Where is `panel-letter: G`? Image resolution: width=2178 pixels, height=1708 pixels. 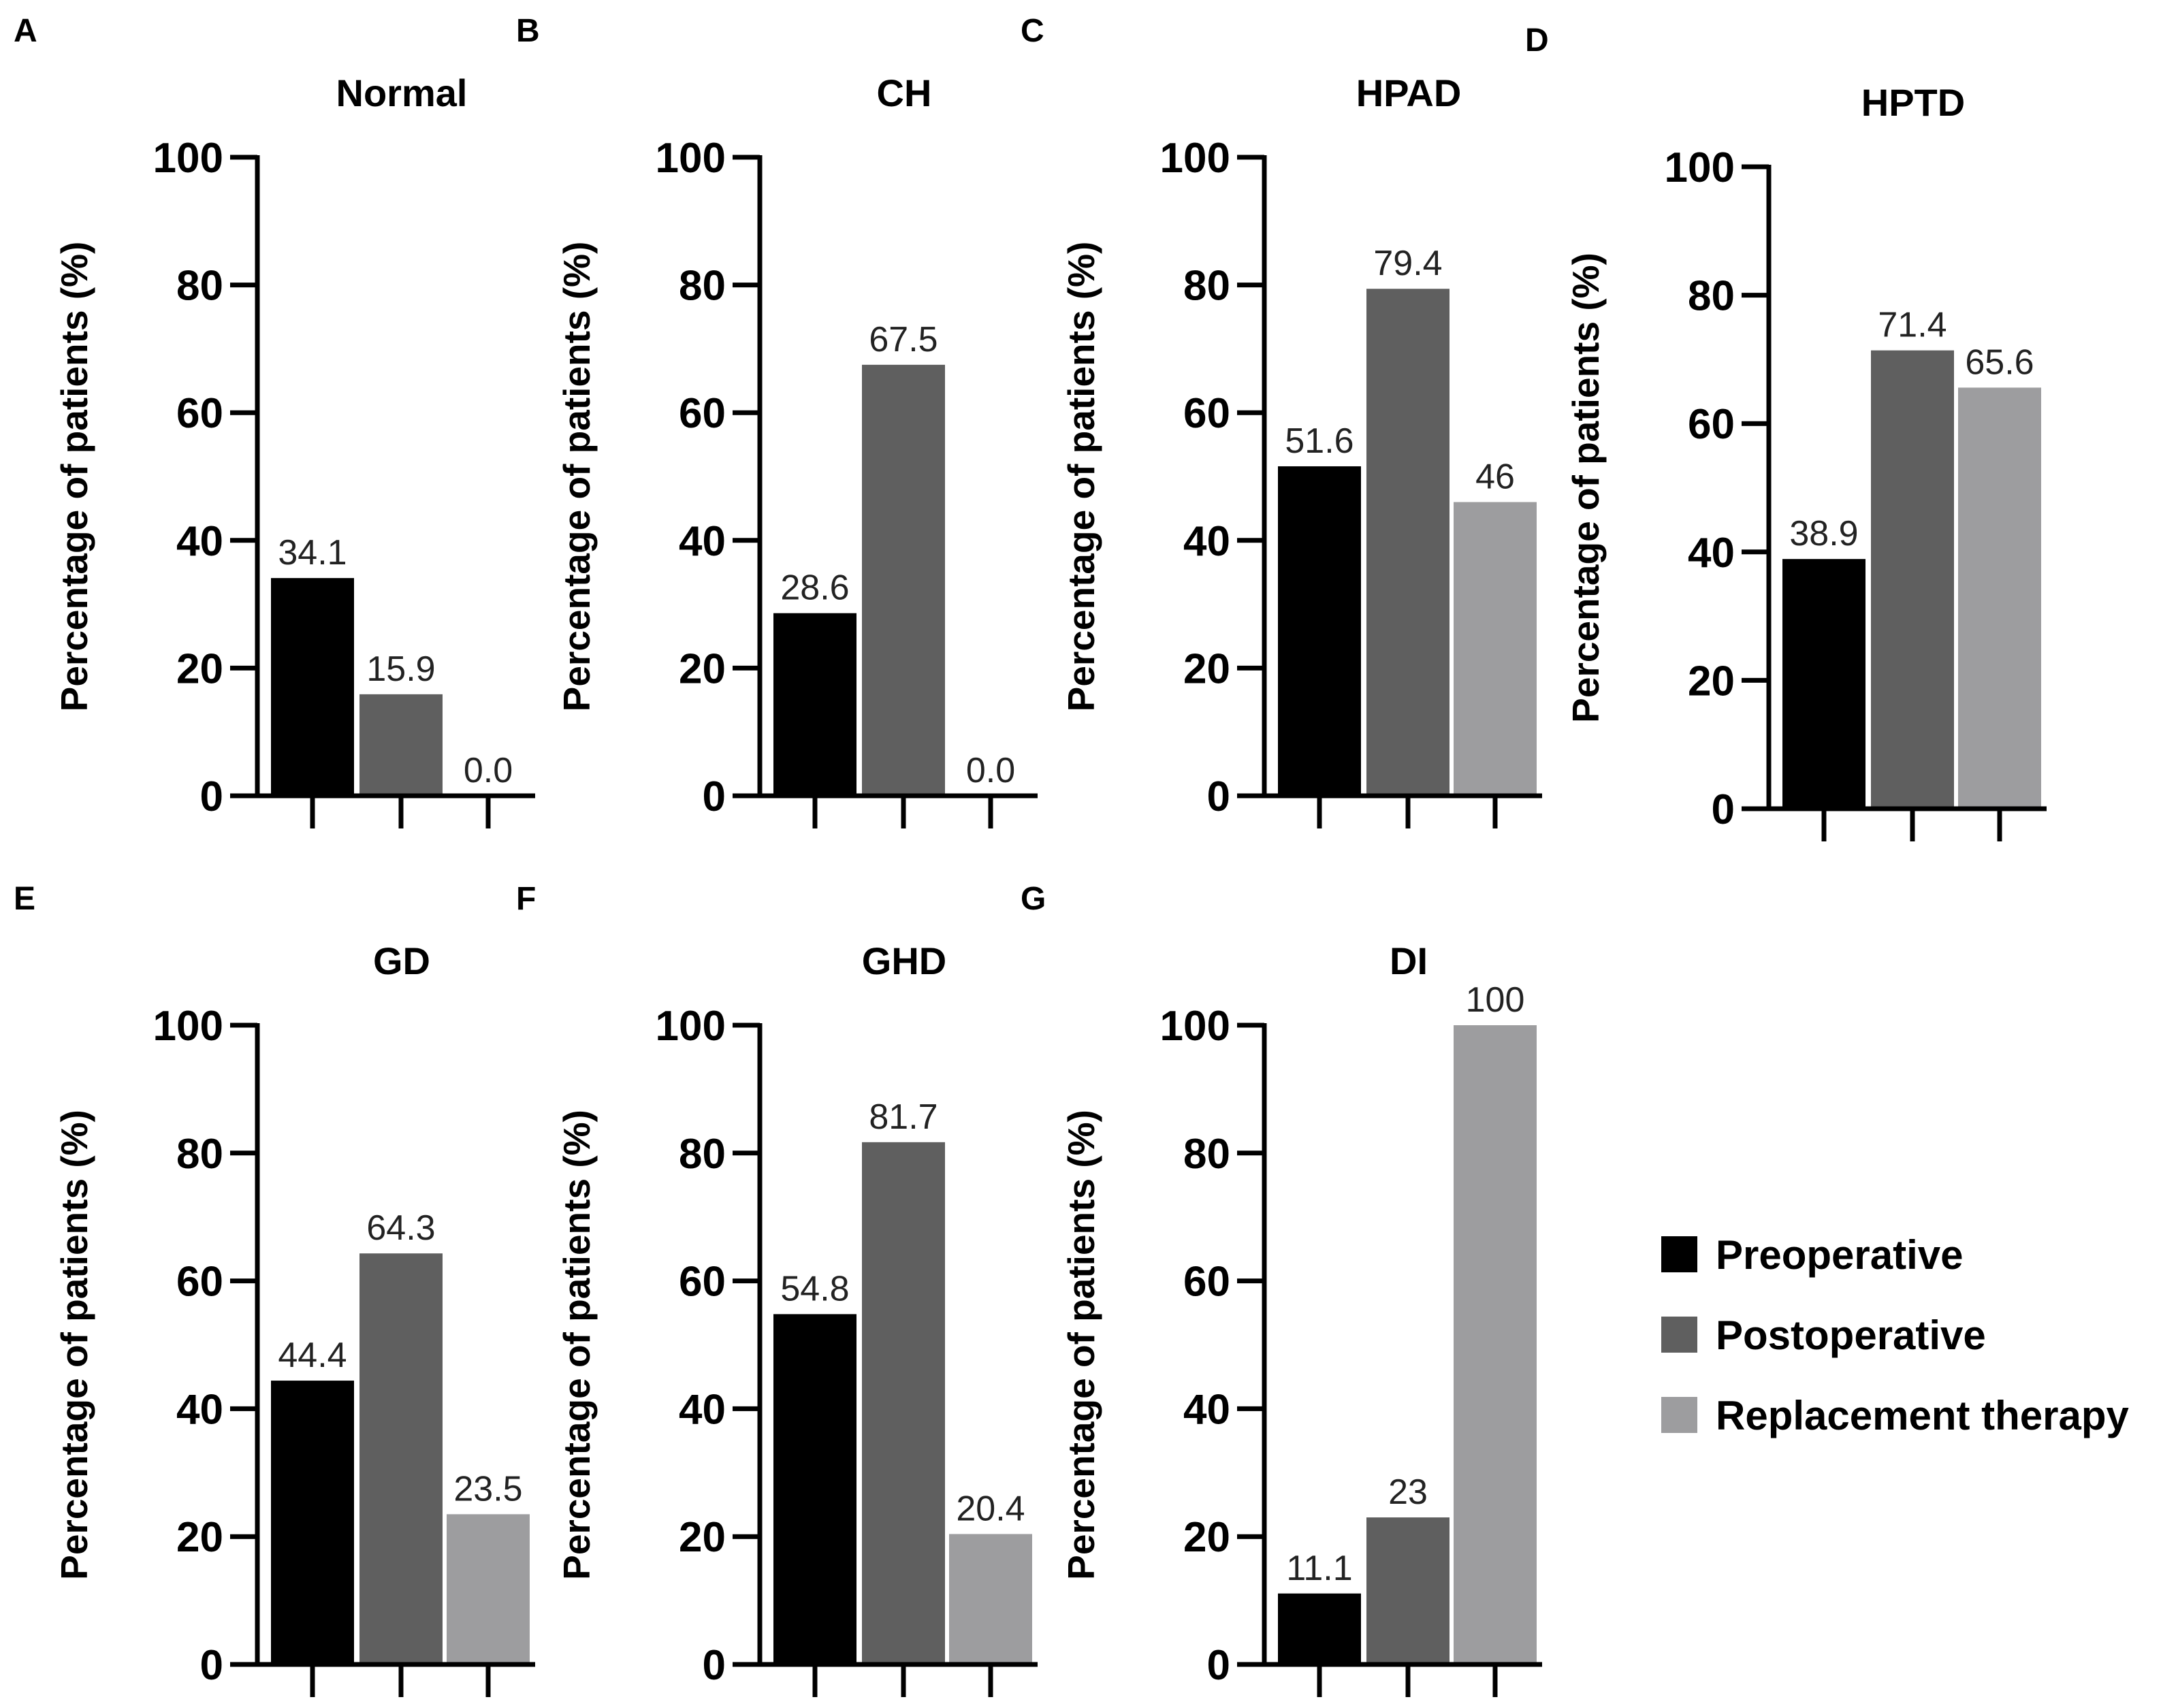
panel-letter: G is located at coordinates (1033, 899).